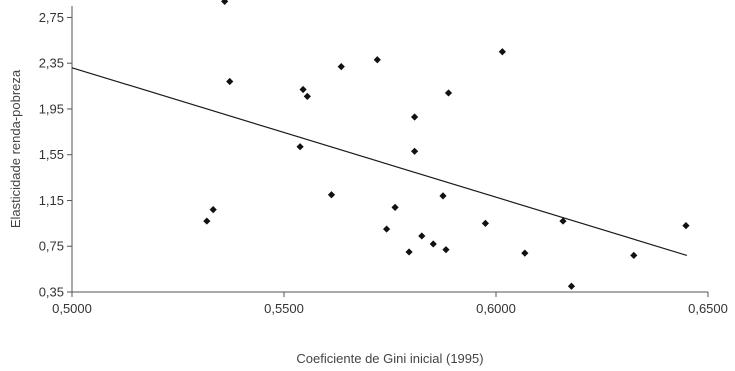 This screenshot has height=371, width=735. What do you see at coordinates (496, 308) in the screenshot?
I see `x-tick-label: 0,6000` at bounding box center [496, 308].